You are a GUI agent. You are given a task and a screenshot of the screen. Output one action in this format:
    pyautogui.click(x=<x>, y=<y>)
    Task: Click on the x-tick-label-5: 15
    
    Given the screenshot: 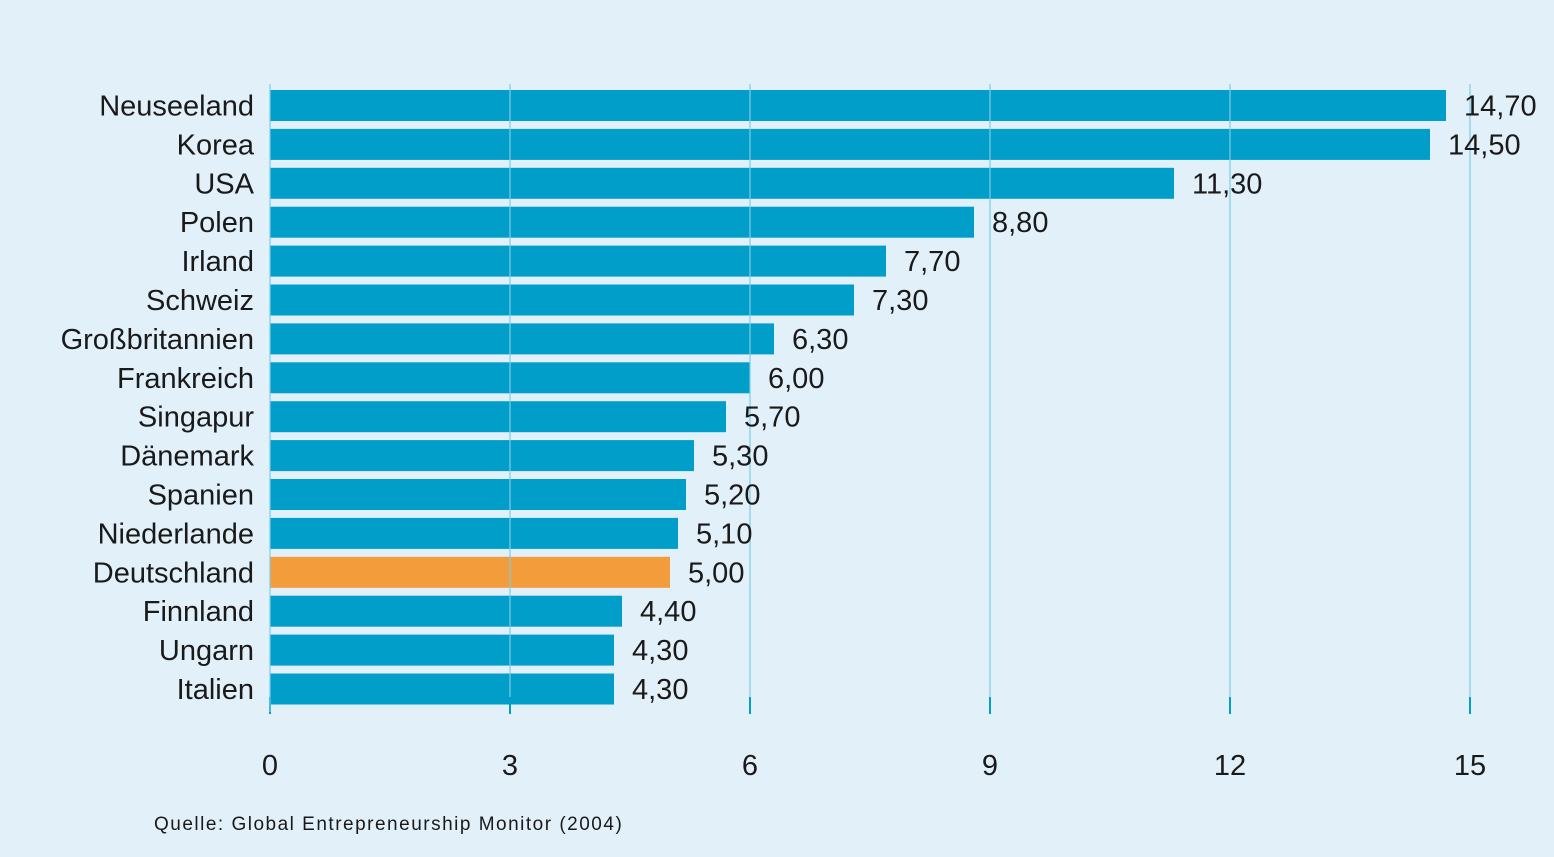 What is the action you would take?
    pyautogui.click(x=1470, y=766)
    